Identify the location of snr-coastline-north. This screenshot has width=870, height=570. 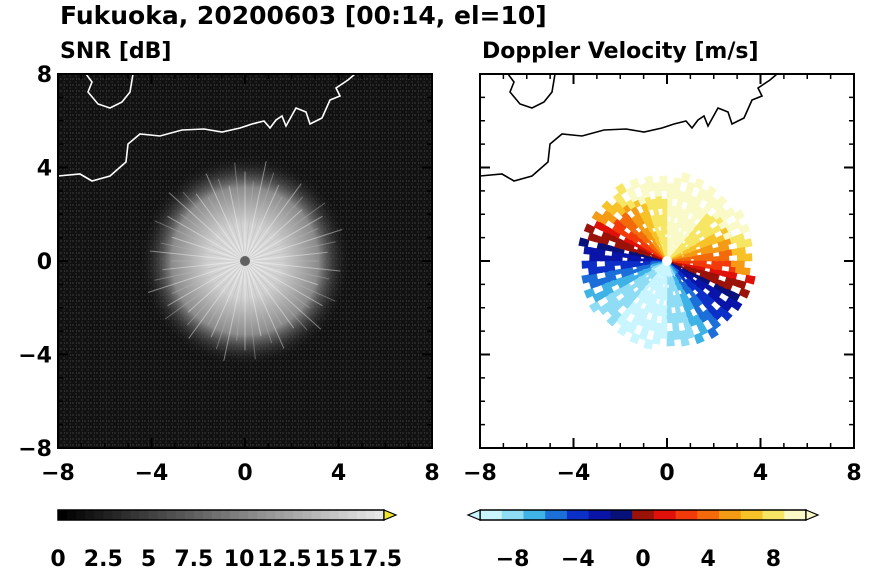
(109, 91).